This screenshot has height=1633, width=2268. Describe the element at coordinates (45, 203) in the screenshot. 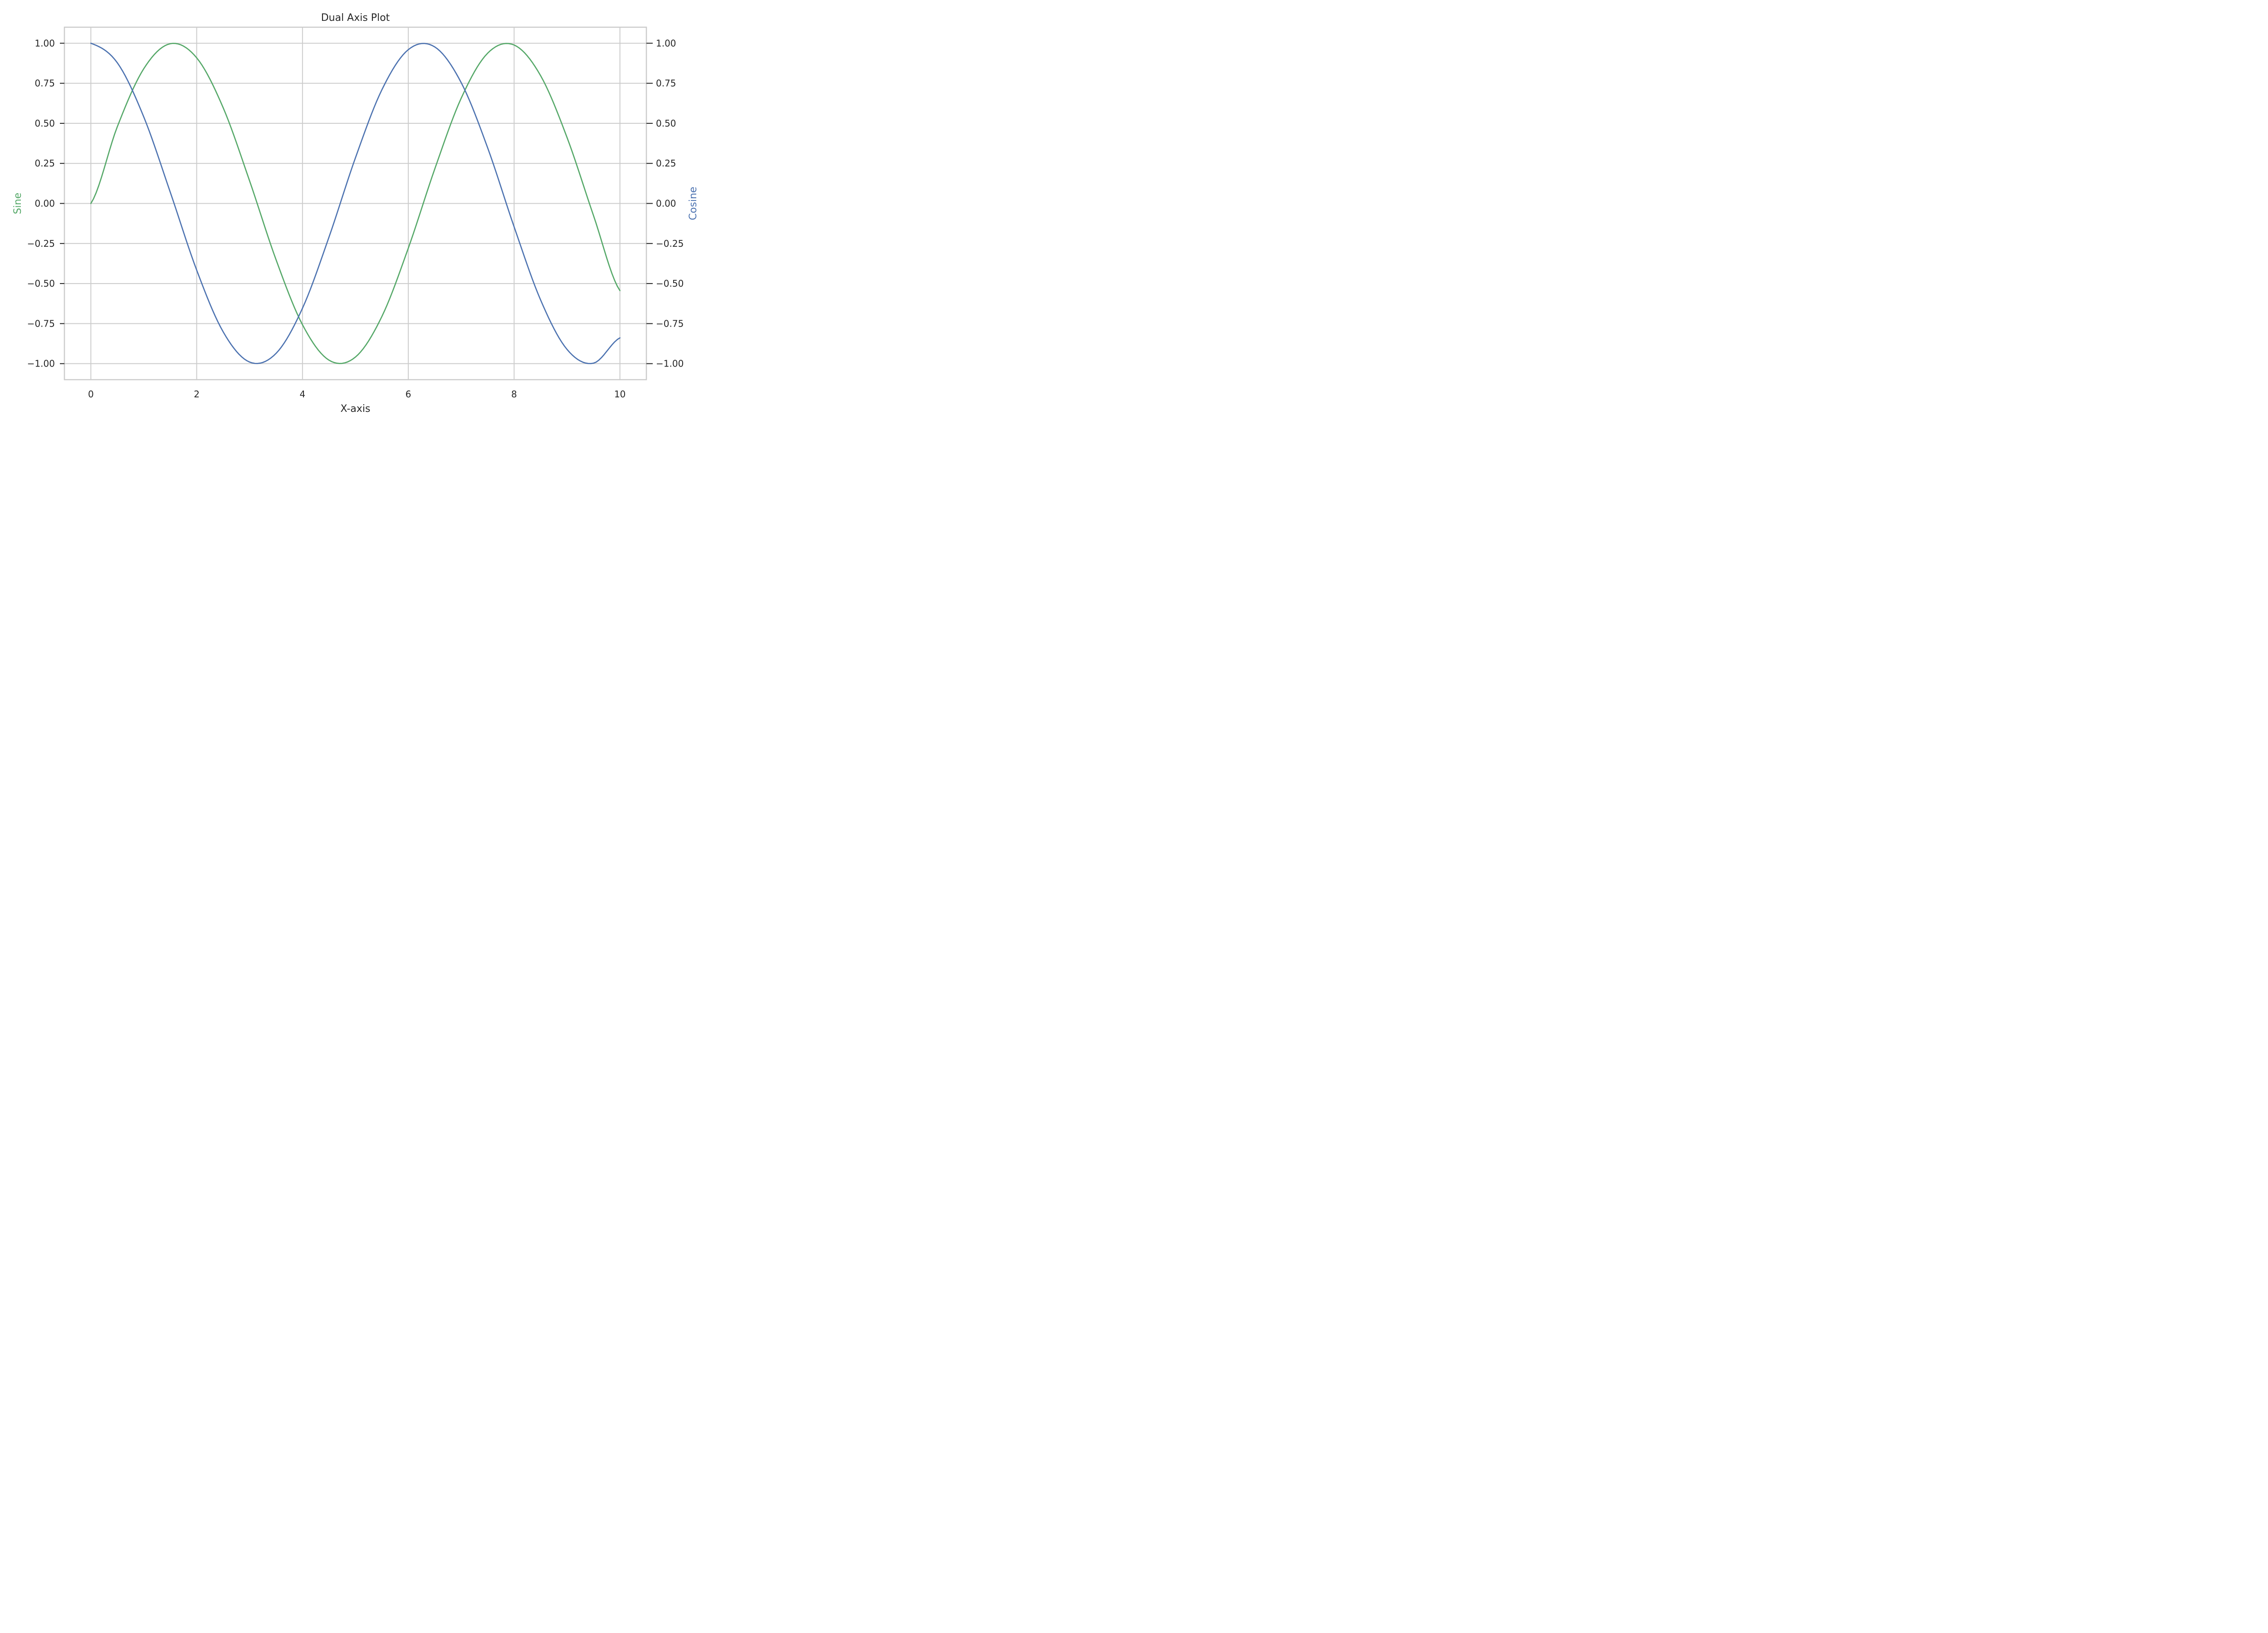

I see `left-y-tick-label: 0.00` at that location.